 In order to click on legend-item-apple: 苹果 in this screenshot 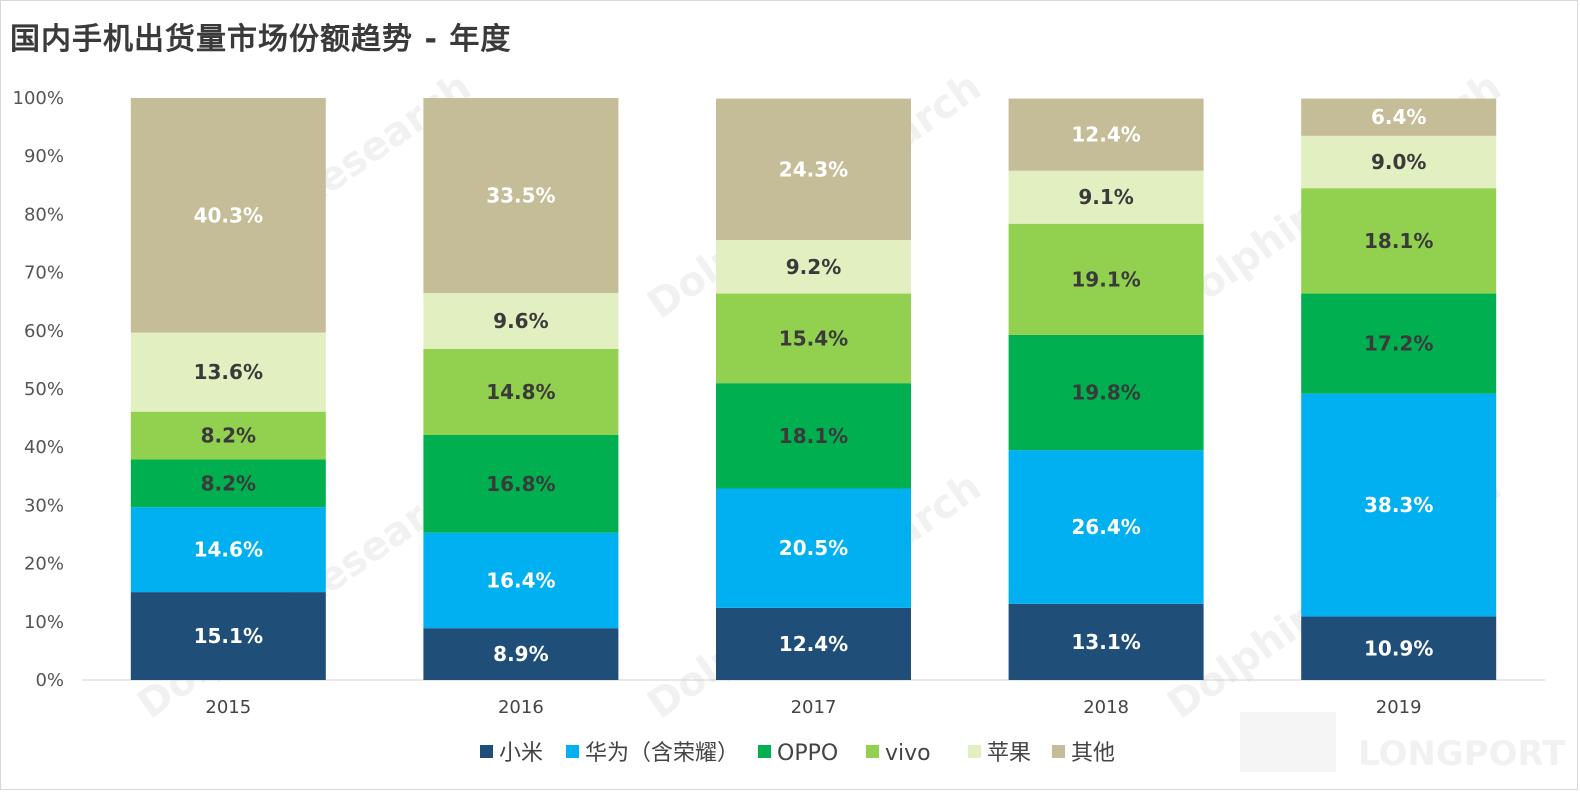, I will do `click(999, 753)`.